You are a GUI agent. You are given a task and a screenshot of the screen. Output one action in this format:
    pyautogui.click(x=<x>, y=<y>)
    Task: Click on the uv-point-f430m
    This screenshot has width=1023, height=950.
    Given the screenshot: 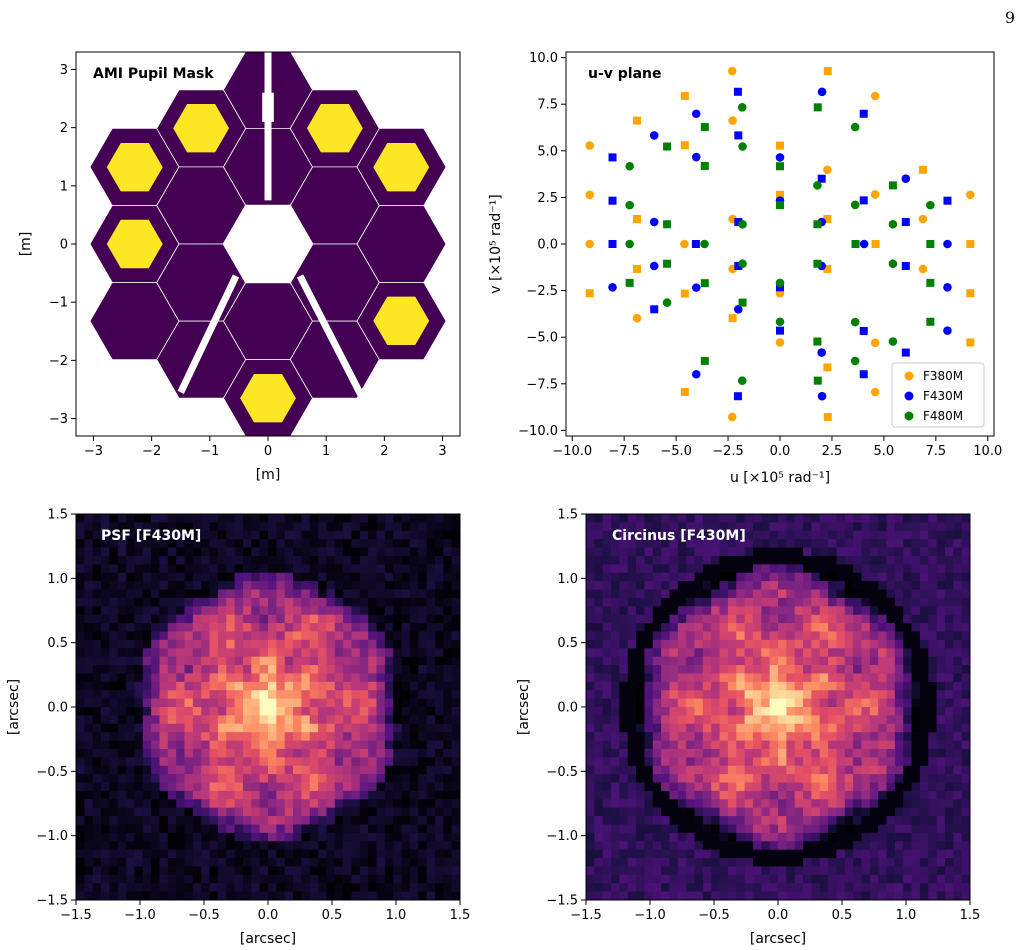 What is the action you would take?
    pyautogui.click(x=905, y=222)
    